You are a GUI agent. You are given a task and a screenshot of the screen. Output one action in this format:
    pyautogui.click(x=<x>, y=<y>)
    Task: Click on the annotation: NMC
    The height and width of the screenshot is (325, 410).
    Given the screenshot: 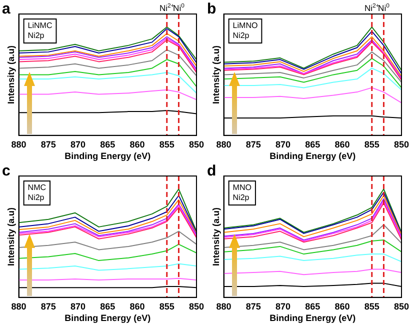 What is the action you would take?
    pyautogui.click(x=37, y=187)
    